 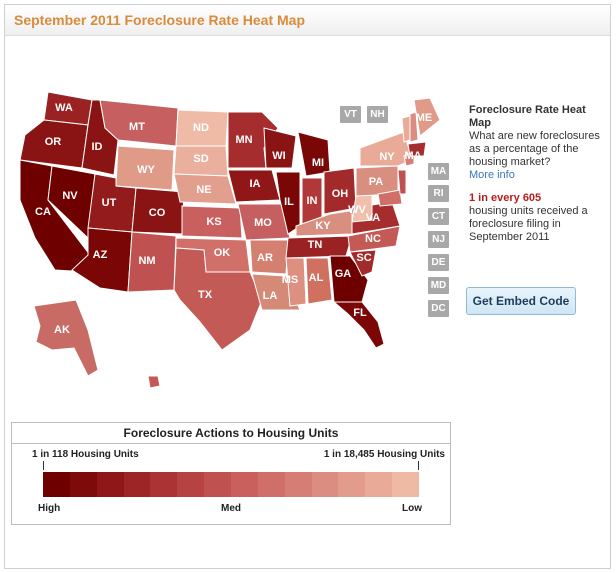 I want to click on label-co: CO, so click(x=157, y=213).